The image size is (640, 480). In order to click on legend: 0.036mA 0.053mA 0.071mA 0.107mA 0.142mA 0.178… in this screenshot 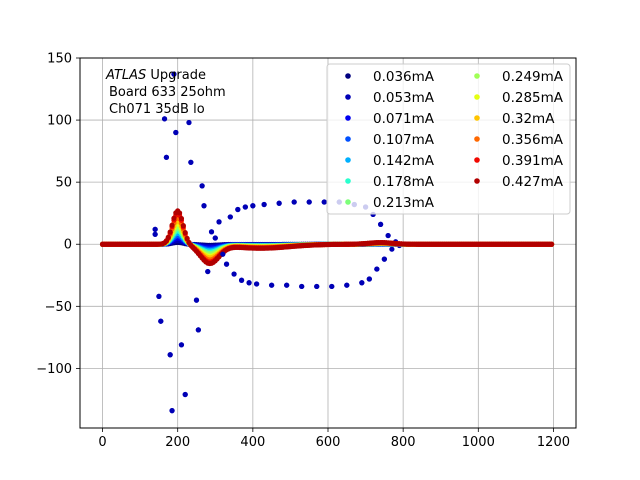, I will do `click(448, 139)`.